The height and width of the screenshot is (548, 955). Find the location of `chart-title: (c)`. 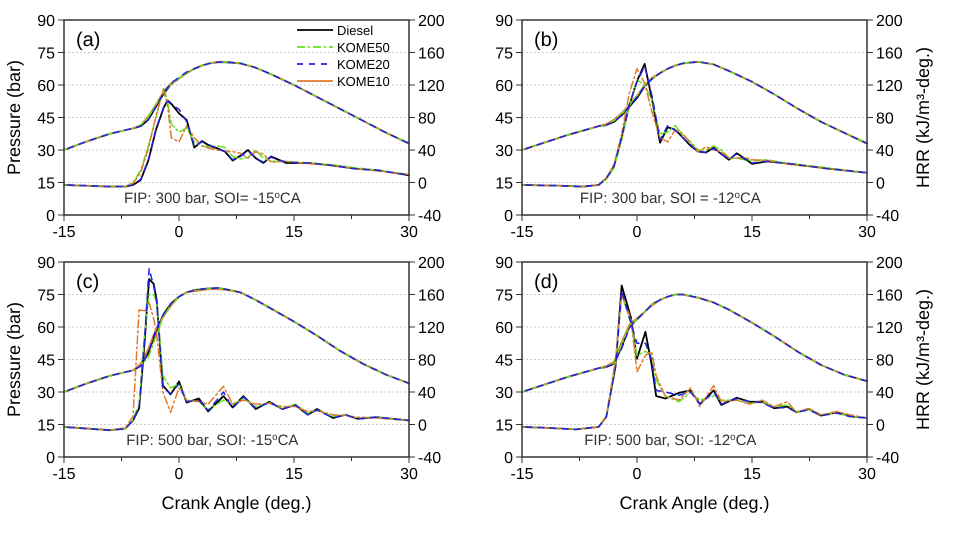

chart-title: (c) is located at coordinates (88, 282).